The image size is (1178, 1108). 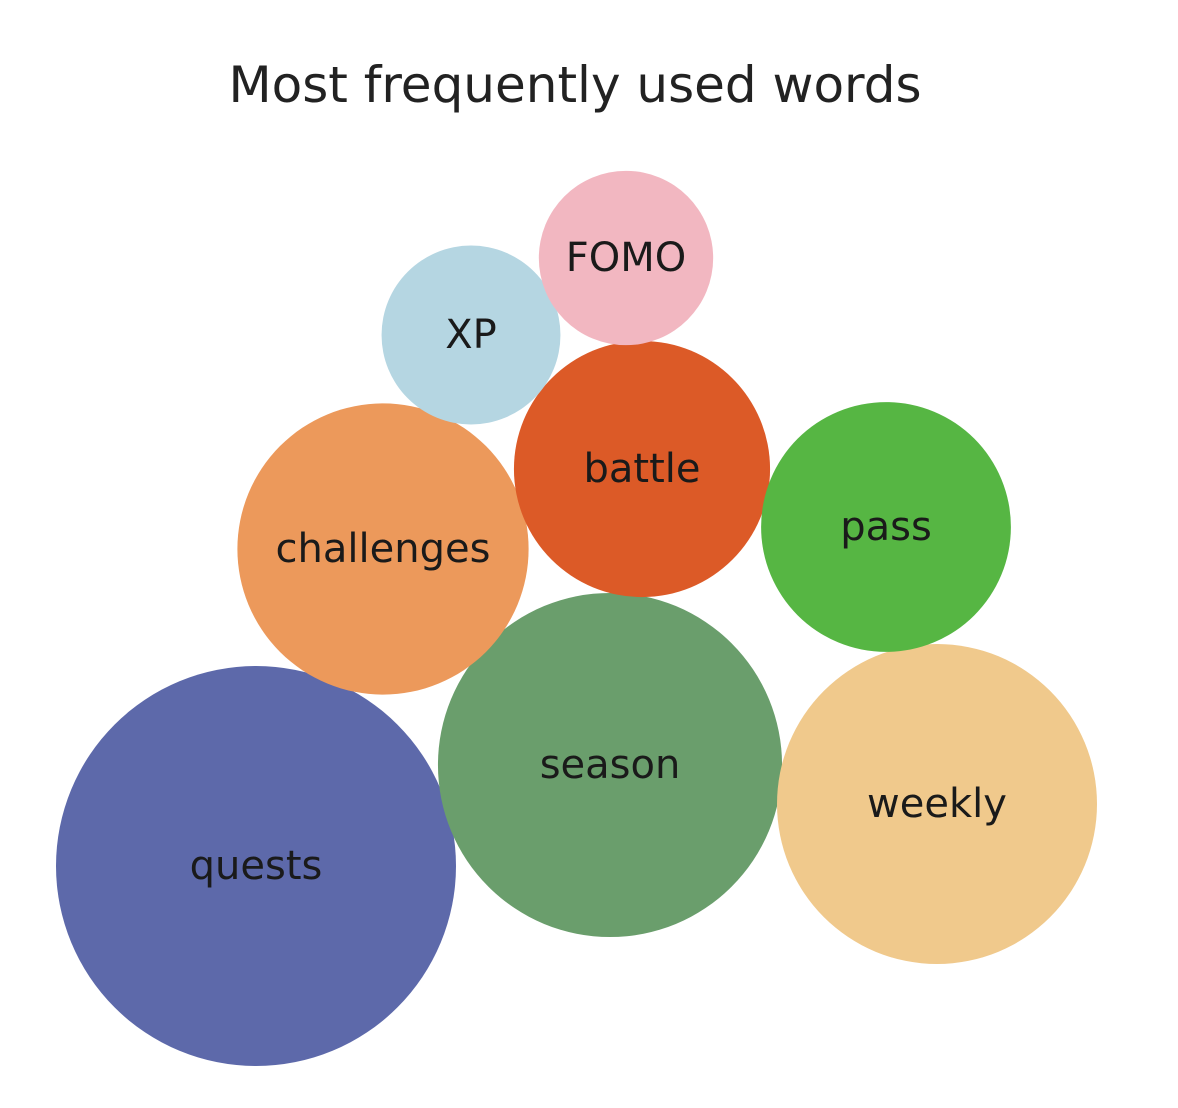 I want to click on bubble-label-weekly: weekly, so click(x=937, y=804).